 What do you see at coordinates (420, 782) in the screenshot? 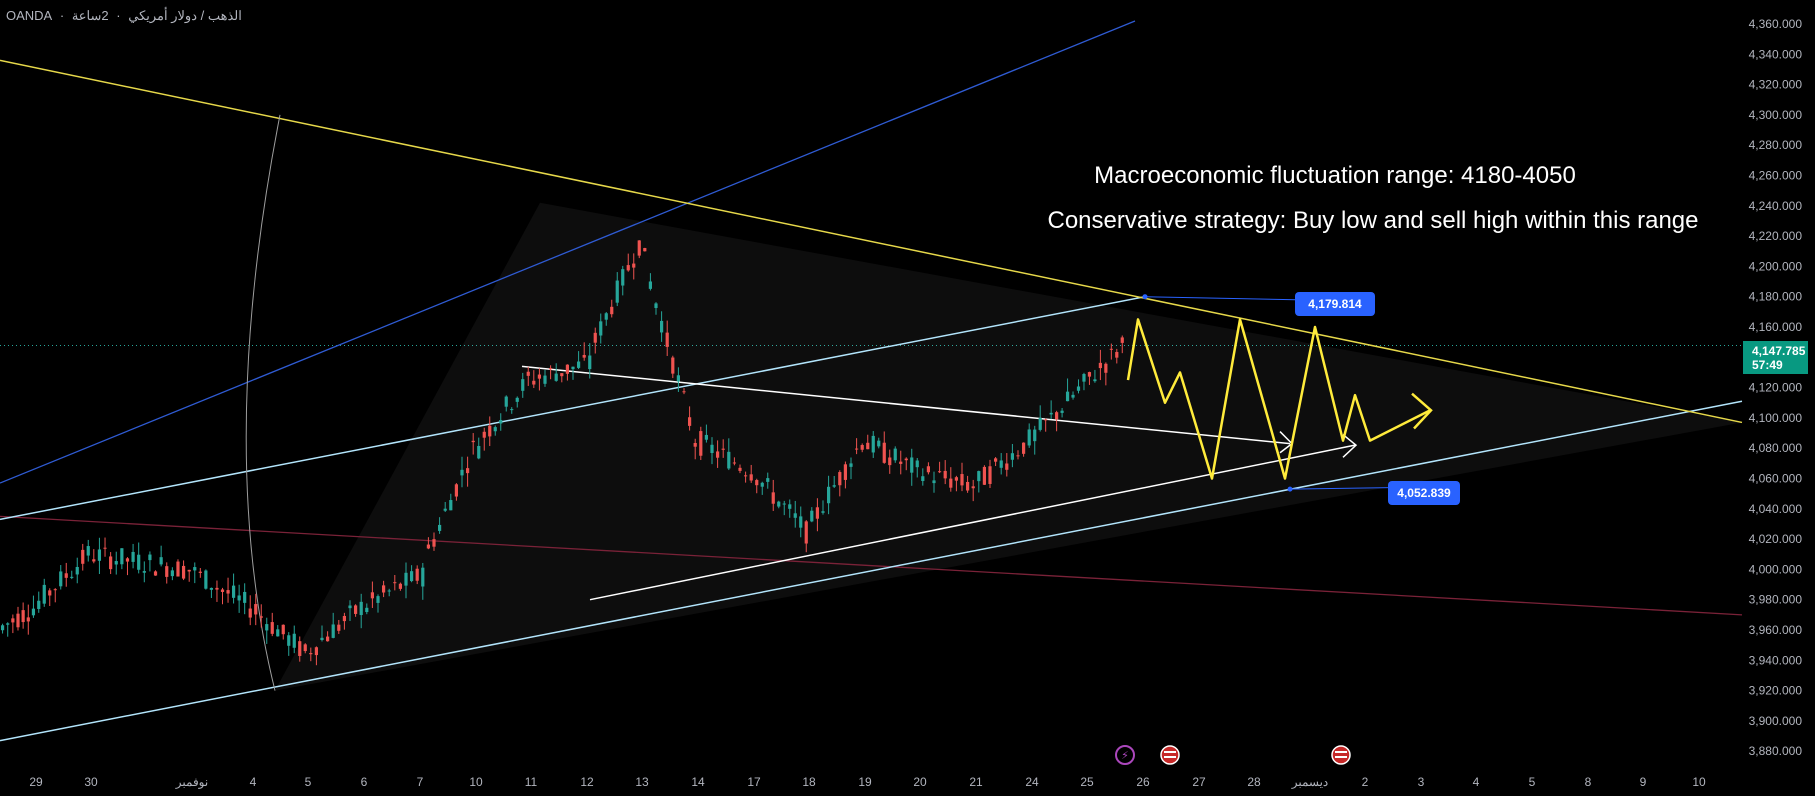
I see `x-tick-label: 7` at bounding box center [420, 782].